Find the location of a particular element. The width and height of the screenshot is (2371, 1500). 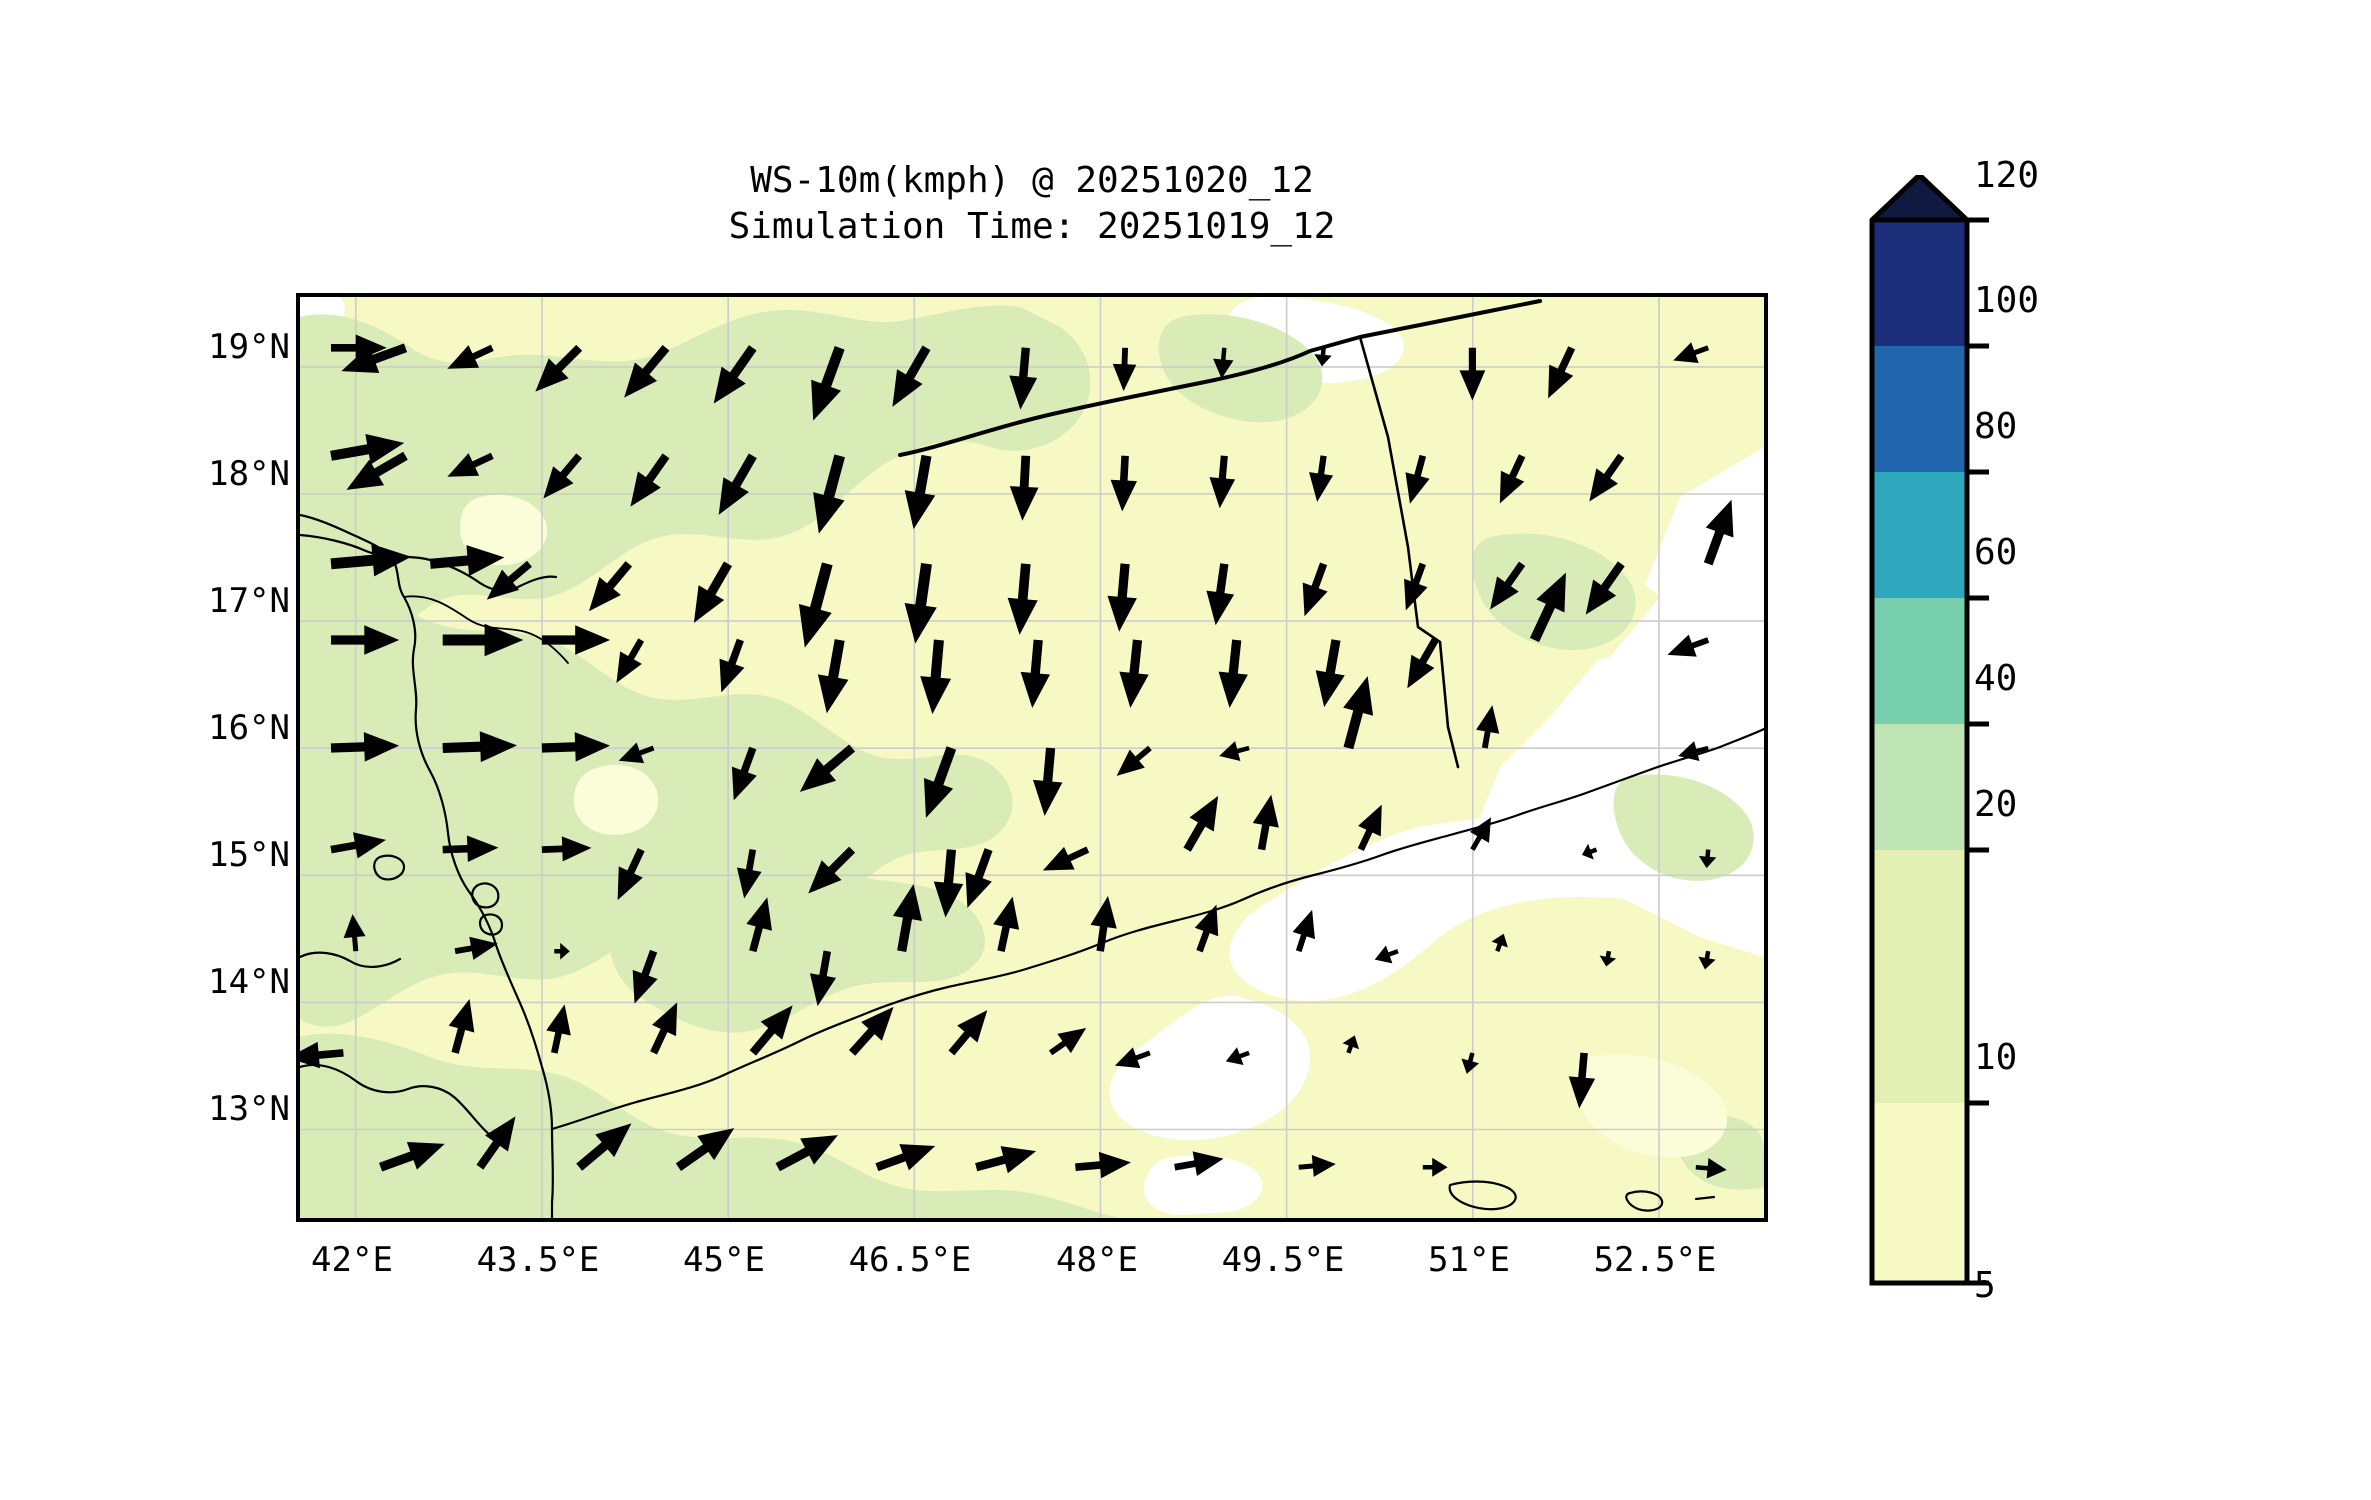

y-tick-label-17n: 17°N is located at coordinates (249, 601).